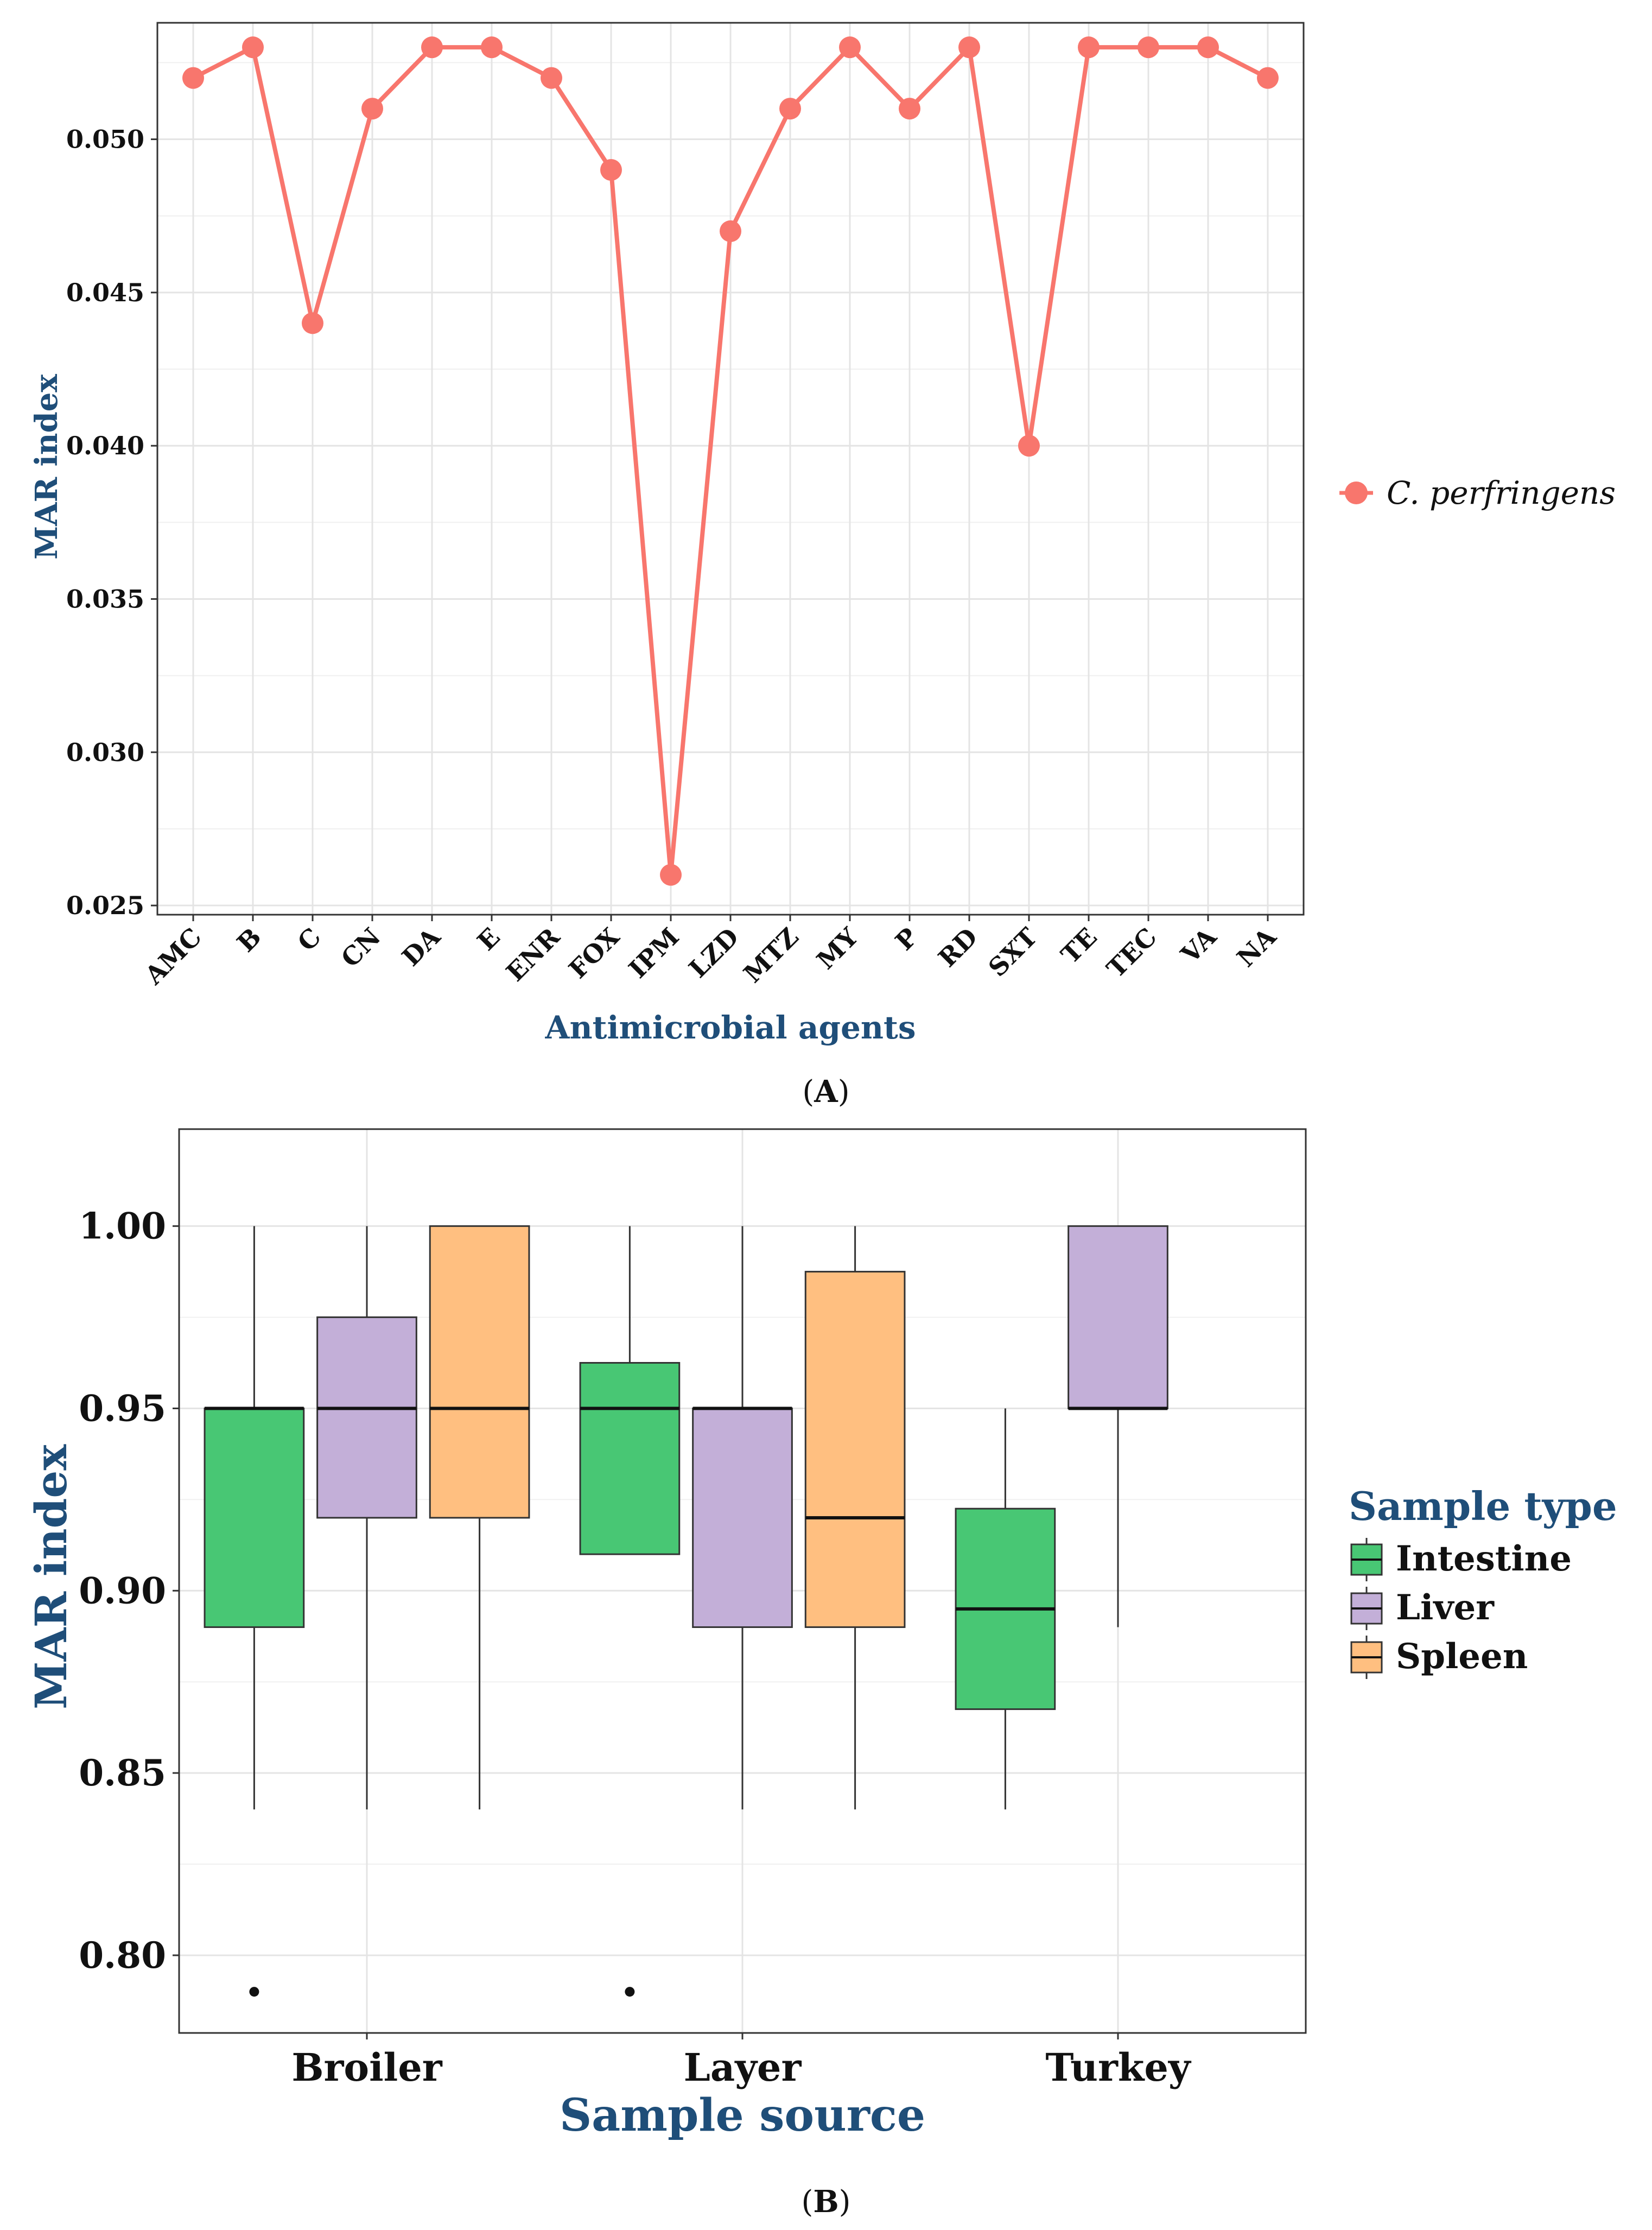 The image size is (1652, 2230). Describe the element at coordinates (105, 445) in the screenshot. I see `panel-a-y-tick-label: 0.040` at that location.